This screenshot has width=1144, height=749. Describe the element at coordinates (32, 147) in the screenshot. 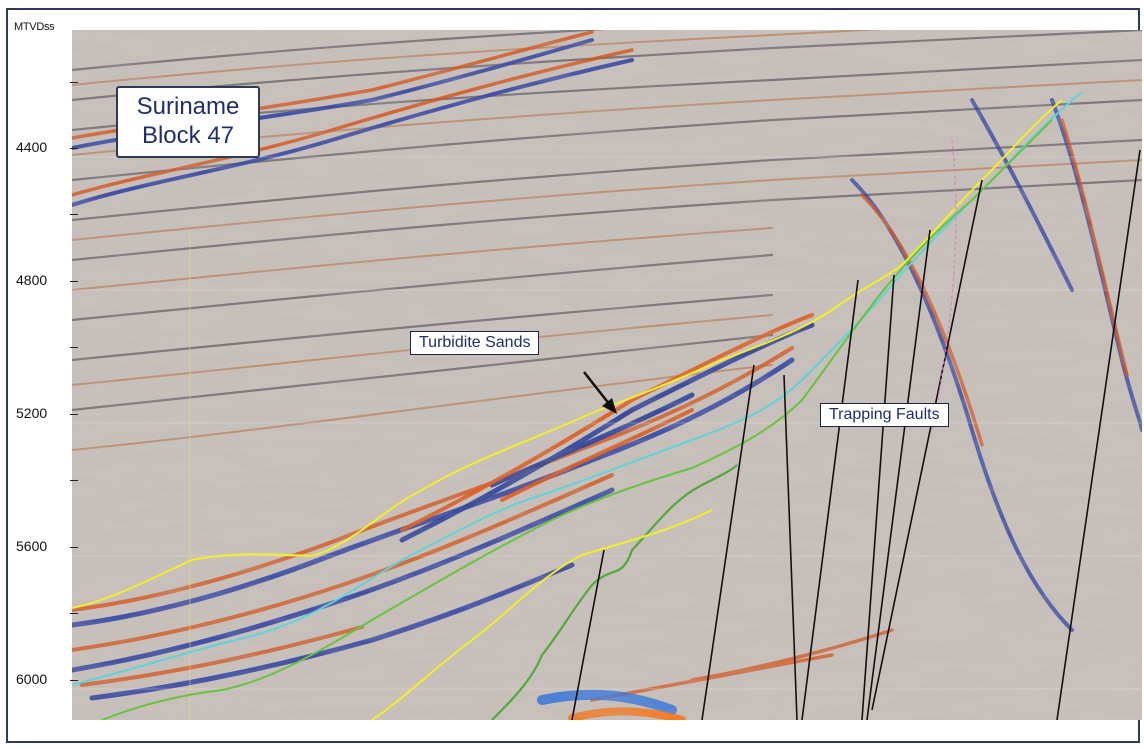

I see `depth-tick-label: 4400` at that location.